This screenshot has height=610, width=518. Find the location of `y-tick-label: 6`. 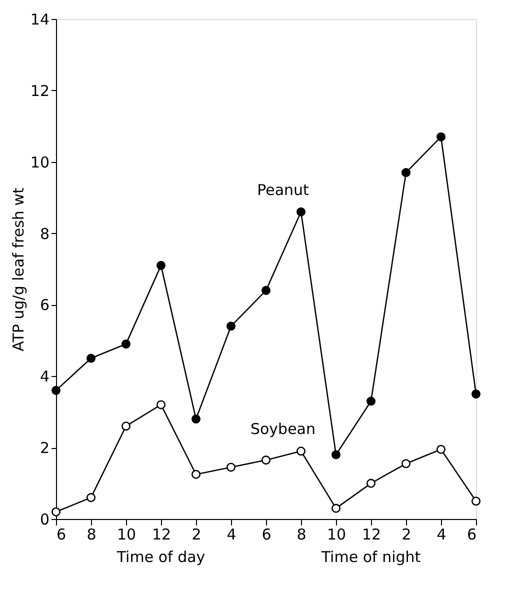

y-tick-label: 6 is located at coordinates (45, 305).